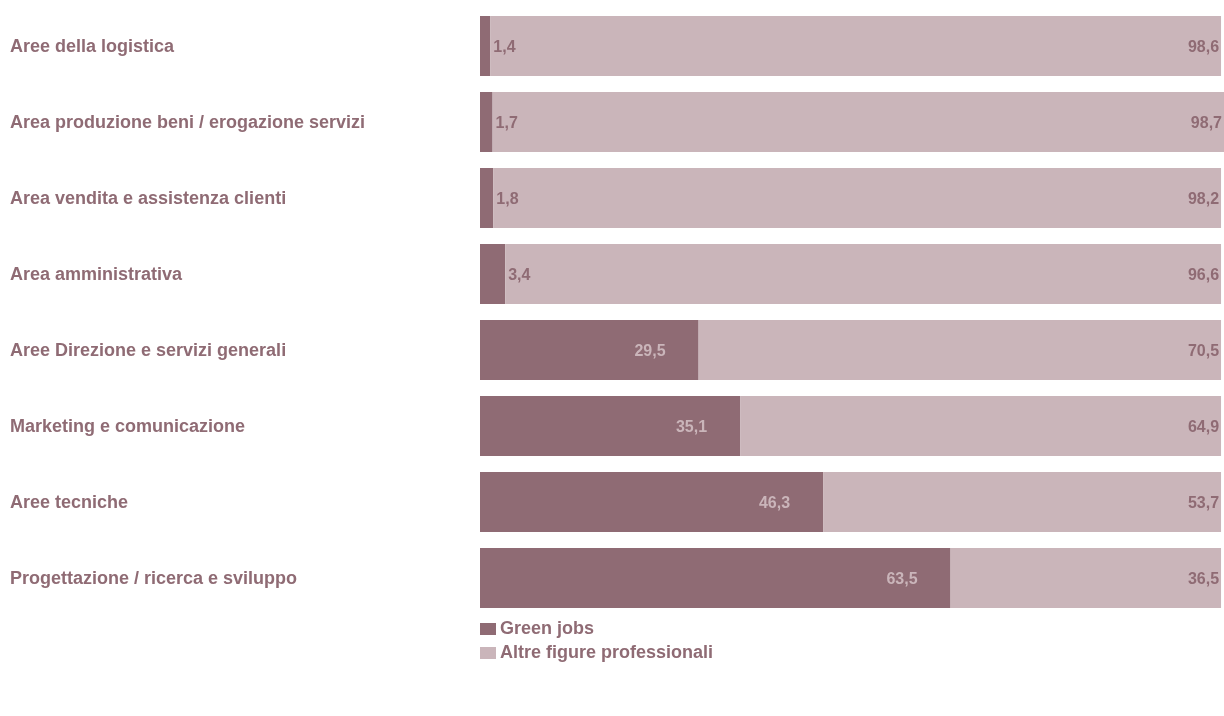 The height and width of the screenshot is (716, 1224). What do you see at coordinates (148, 198) in the screenshot?
I see `y-tick-label: Area vendita e assistenza clienti` at bounding box center [148, 198].